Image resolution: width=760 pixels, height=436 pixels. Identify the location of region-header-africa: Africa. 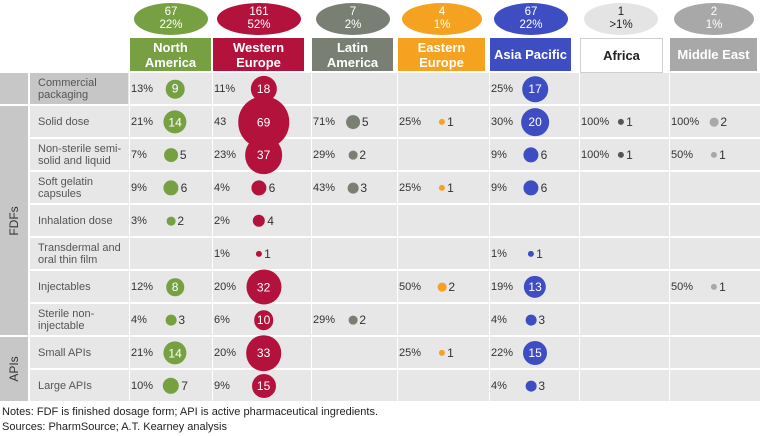
(621, 55).